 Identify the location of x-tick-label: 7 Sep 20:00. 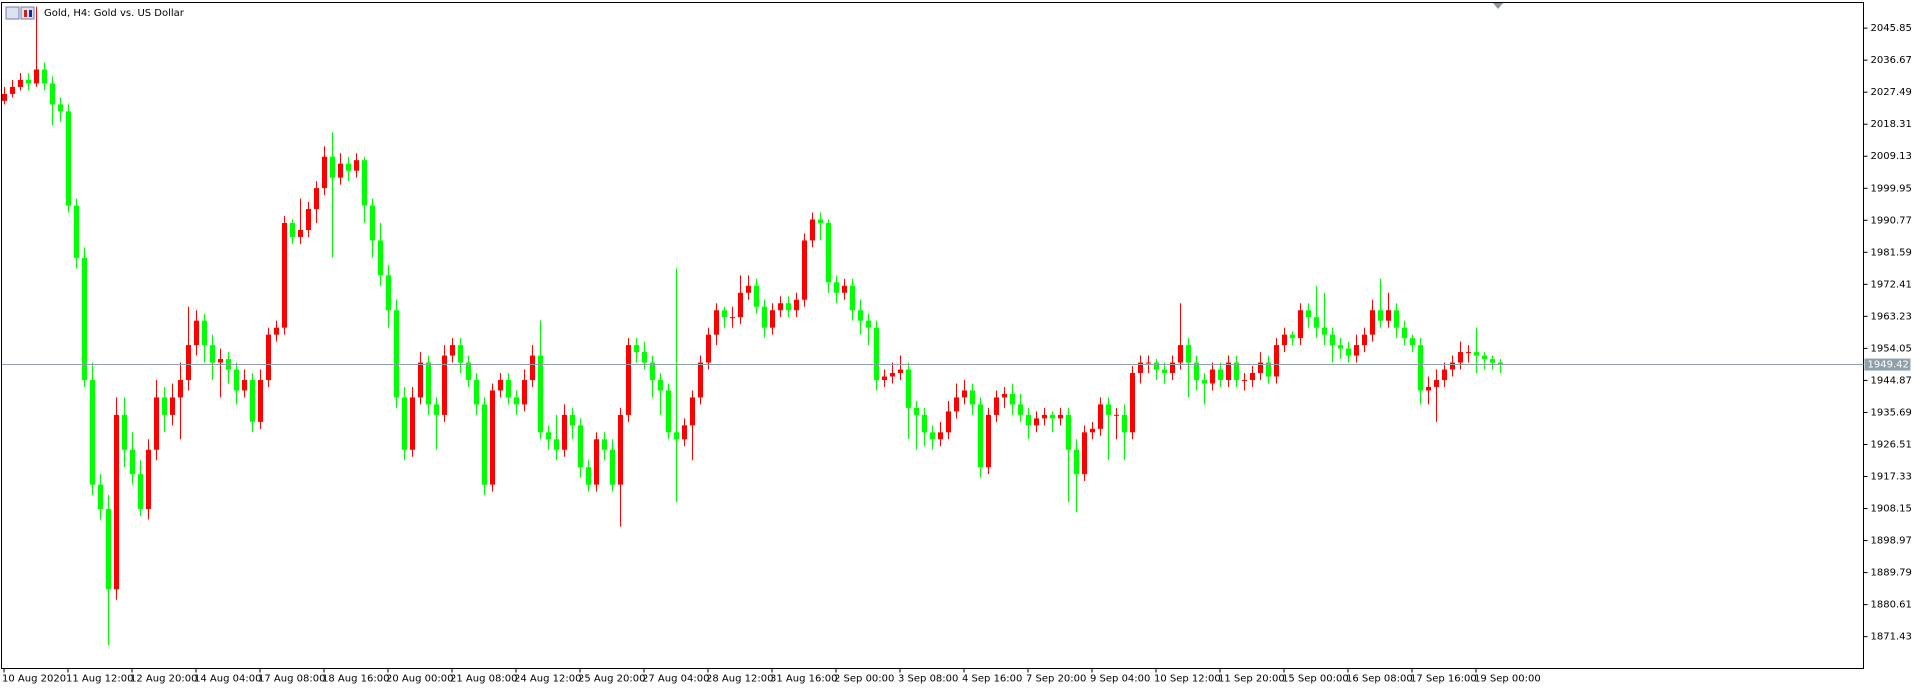
(1056, 679).